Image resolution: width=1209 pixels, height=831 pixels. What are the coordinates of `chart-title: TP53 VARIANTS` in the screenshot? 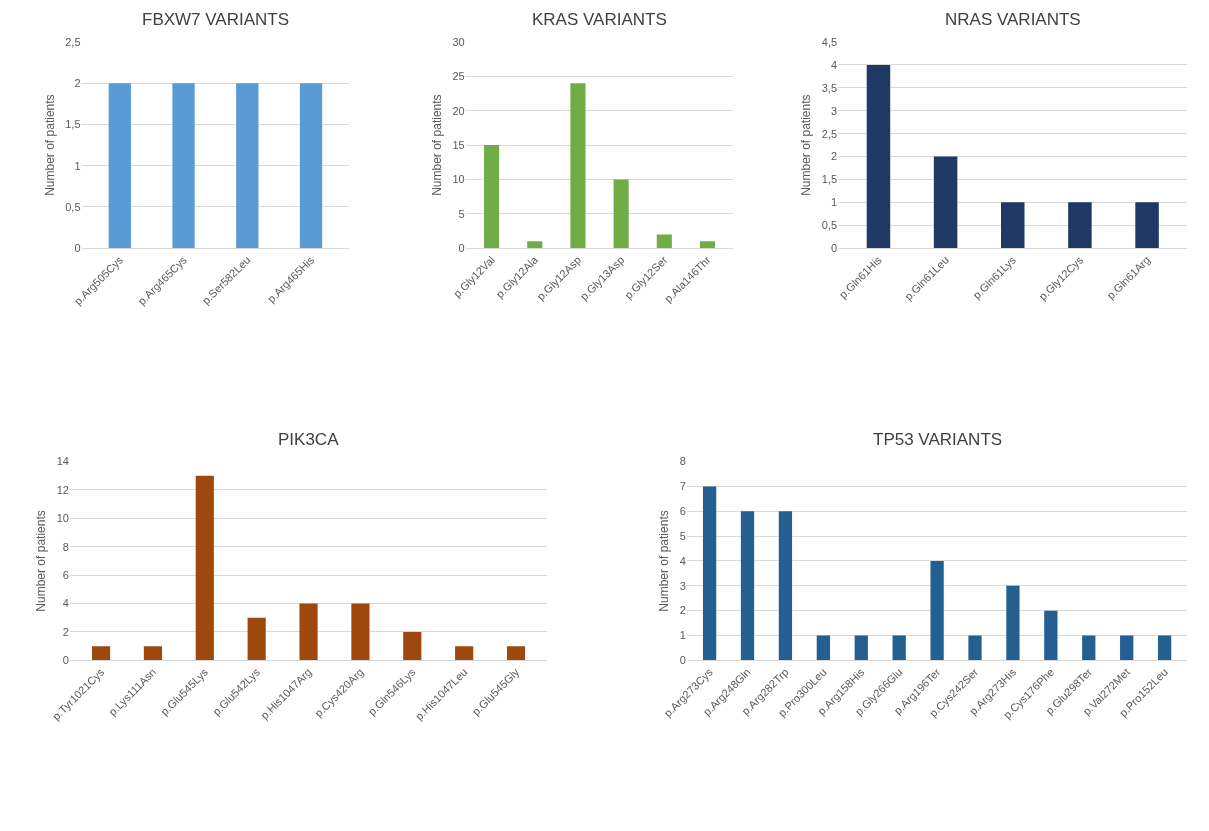 It's located at (938, 439).